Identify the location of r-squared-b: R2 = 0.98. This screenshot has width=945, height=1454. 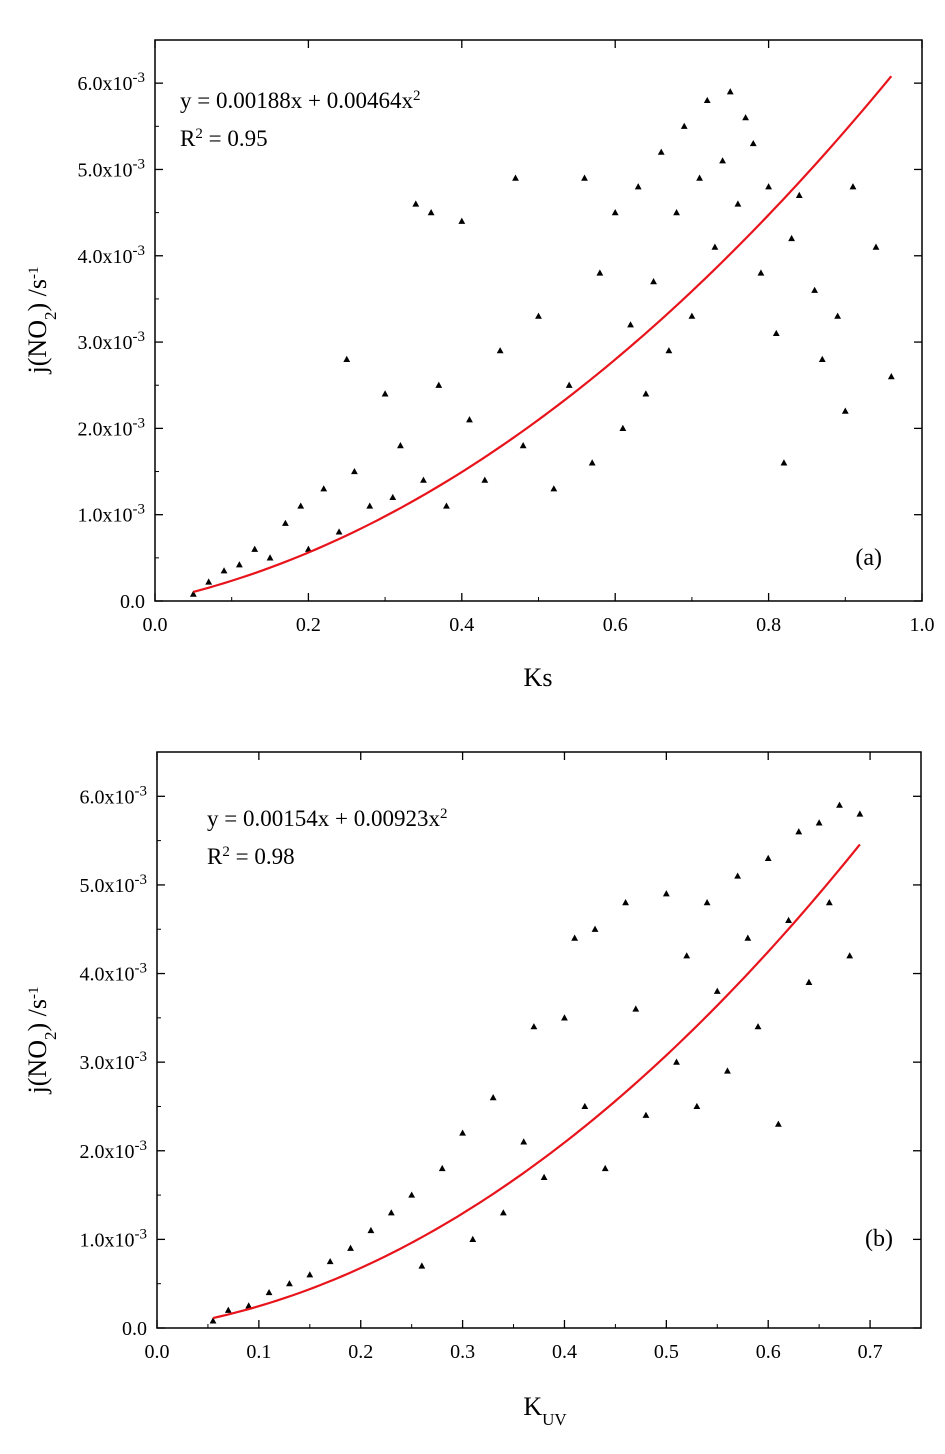
(251, 856).